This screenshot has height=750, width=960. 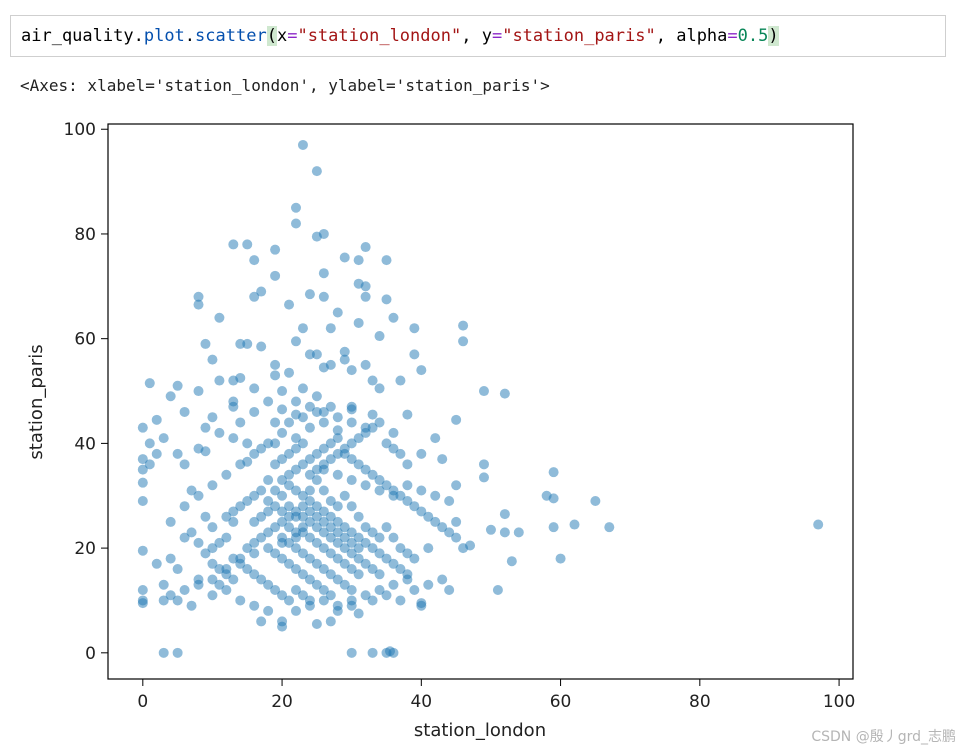 What do you see at coordinates (85, 549) in the screenshot?
I see `y-tick-label: 20` at bounding box center [85, 549].